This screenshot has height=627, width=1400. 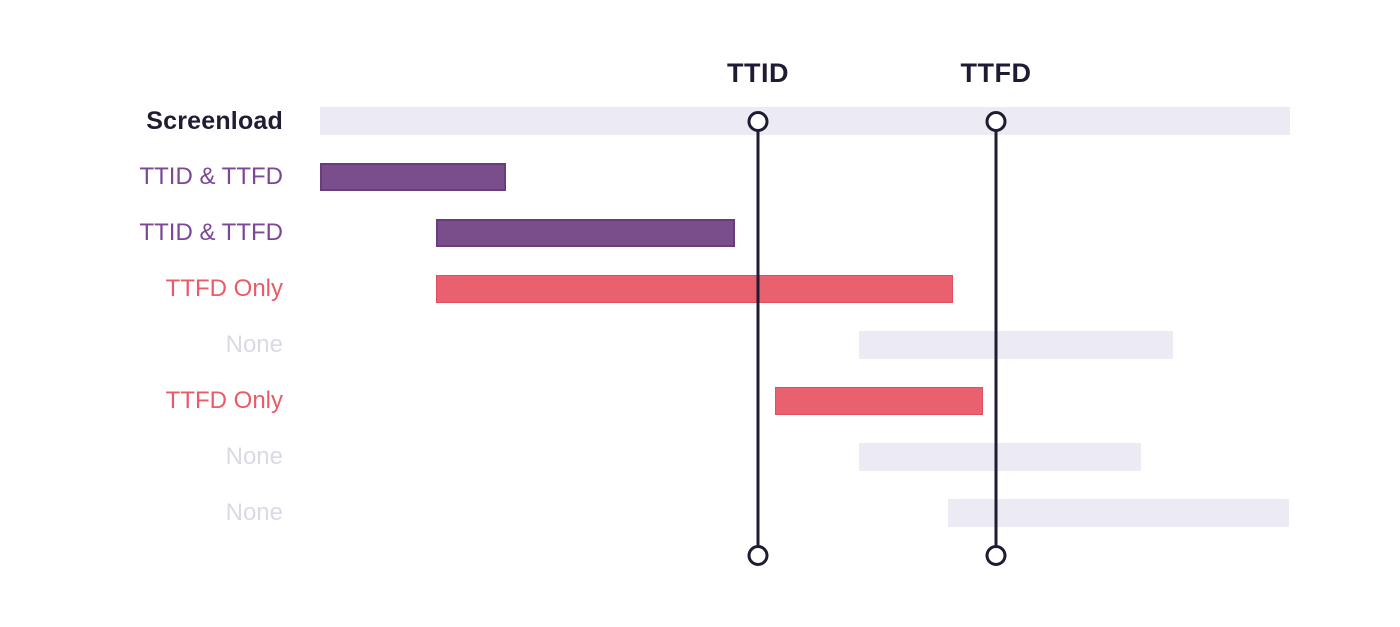 I want to click on ttfd-marker-top-circle-icon, so click(x=996, y=121).